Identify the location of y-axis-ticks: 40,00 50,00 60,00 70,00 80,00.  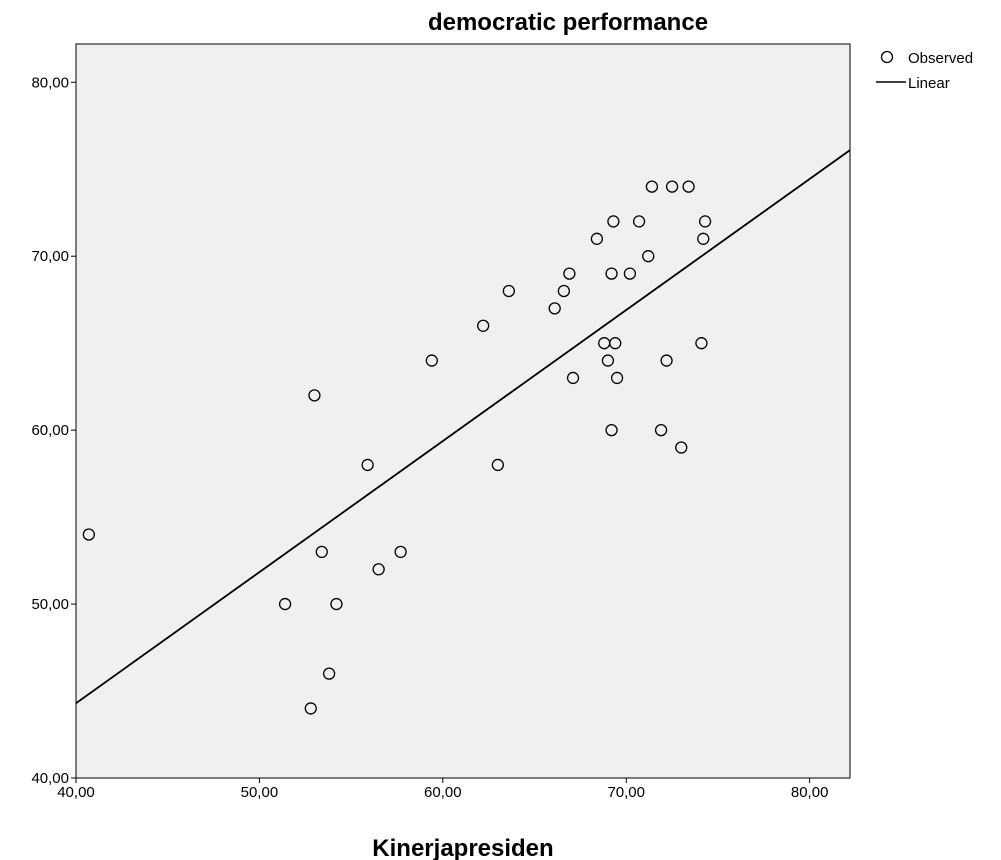
(53, 430).